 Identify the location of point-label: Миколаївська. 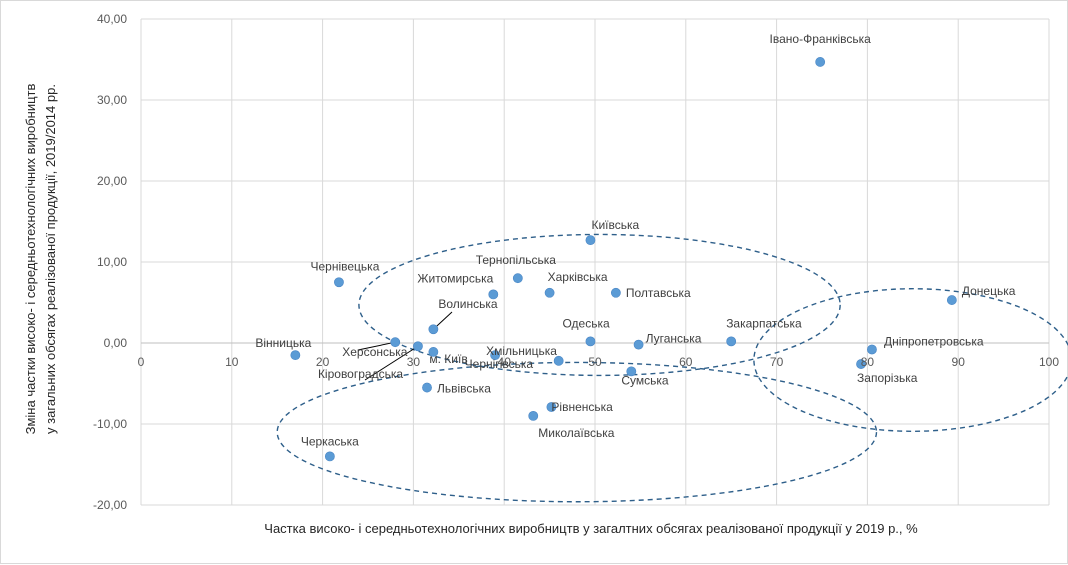
(576, 433).